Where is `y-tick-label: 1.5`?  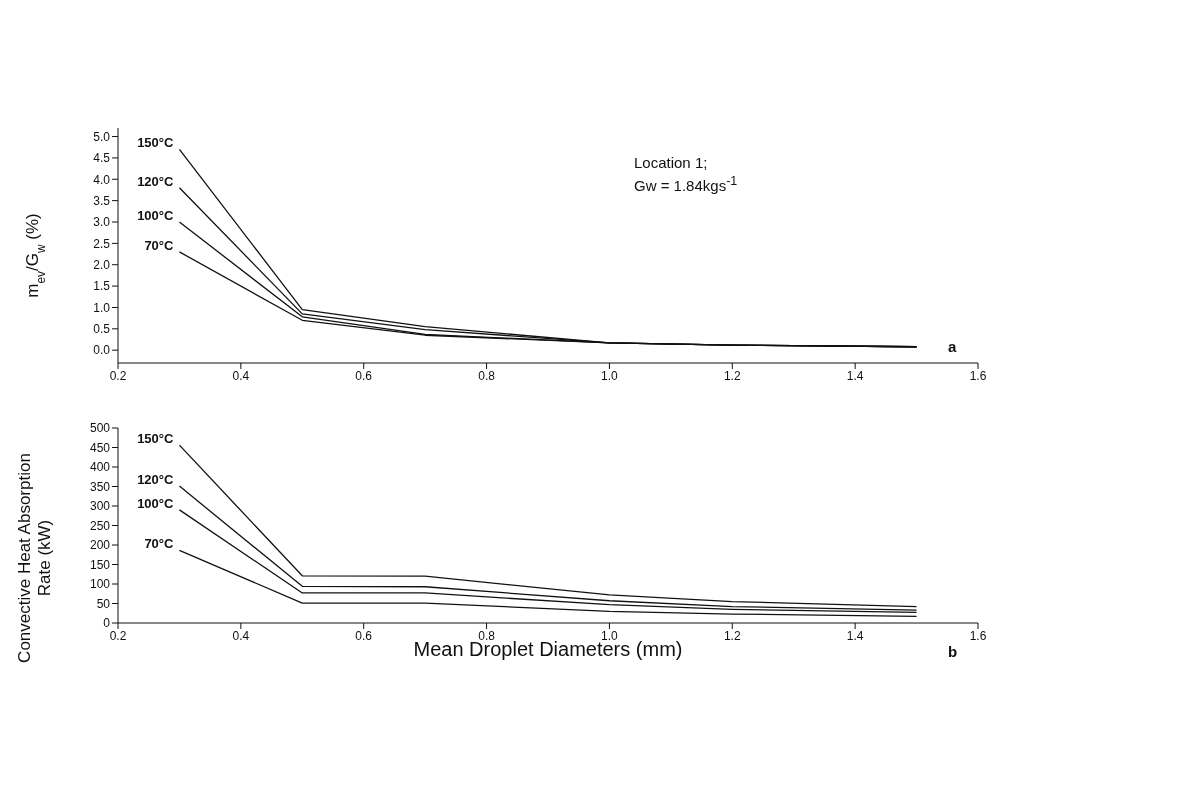
y-tick-label: 1.5 is located at coordinates (102, 286).